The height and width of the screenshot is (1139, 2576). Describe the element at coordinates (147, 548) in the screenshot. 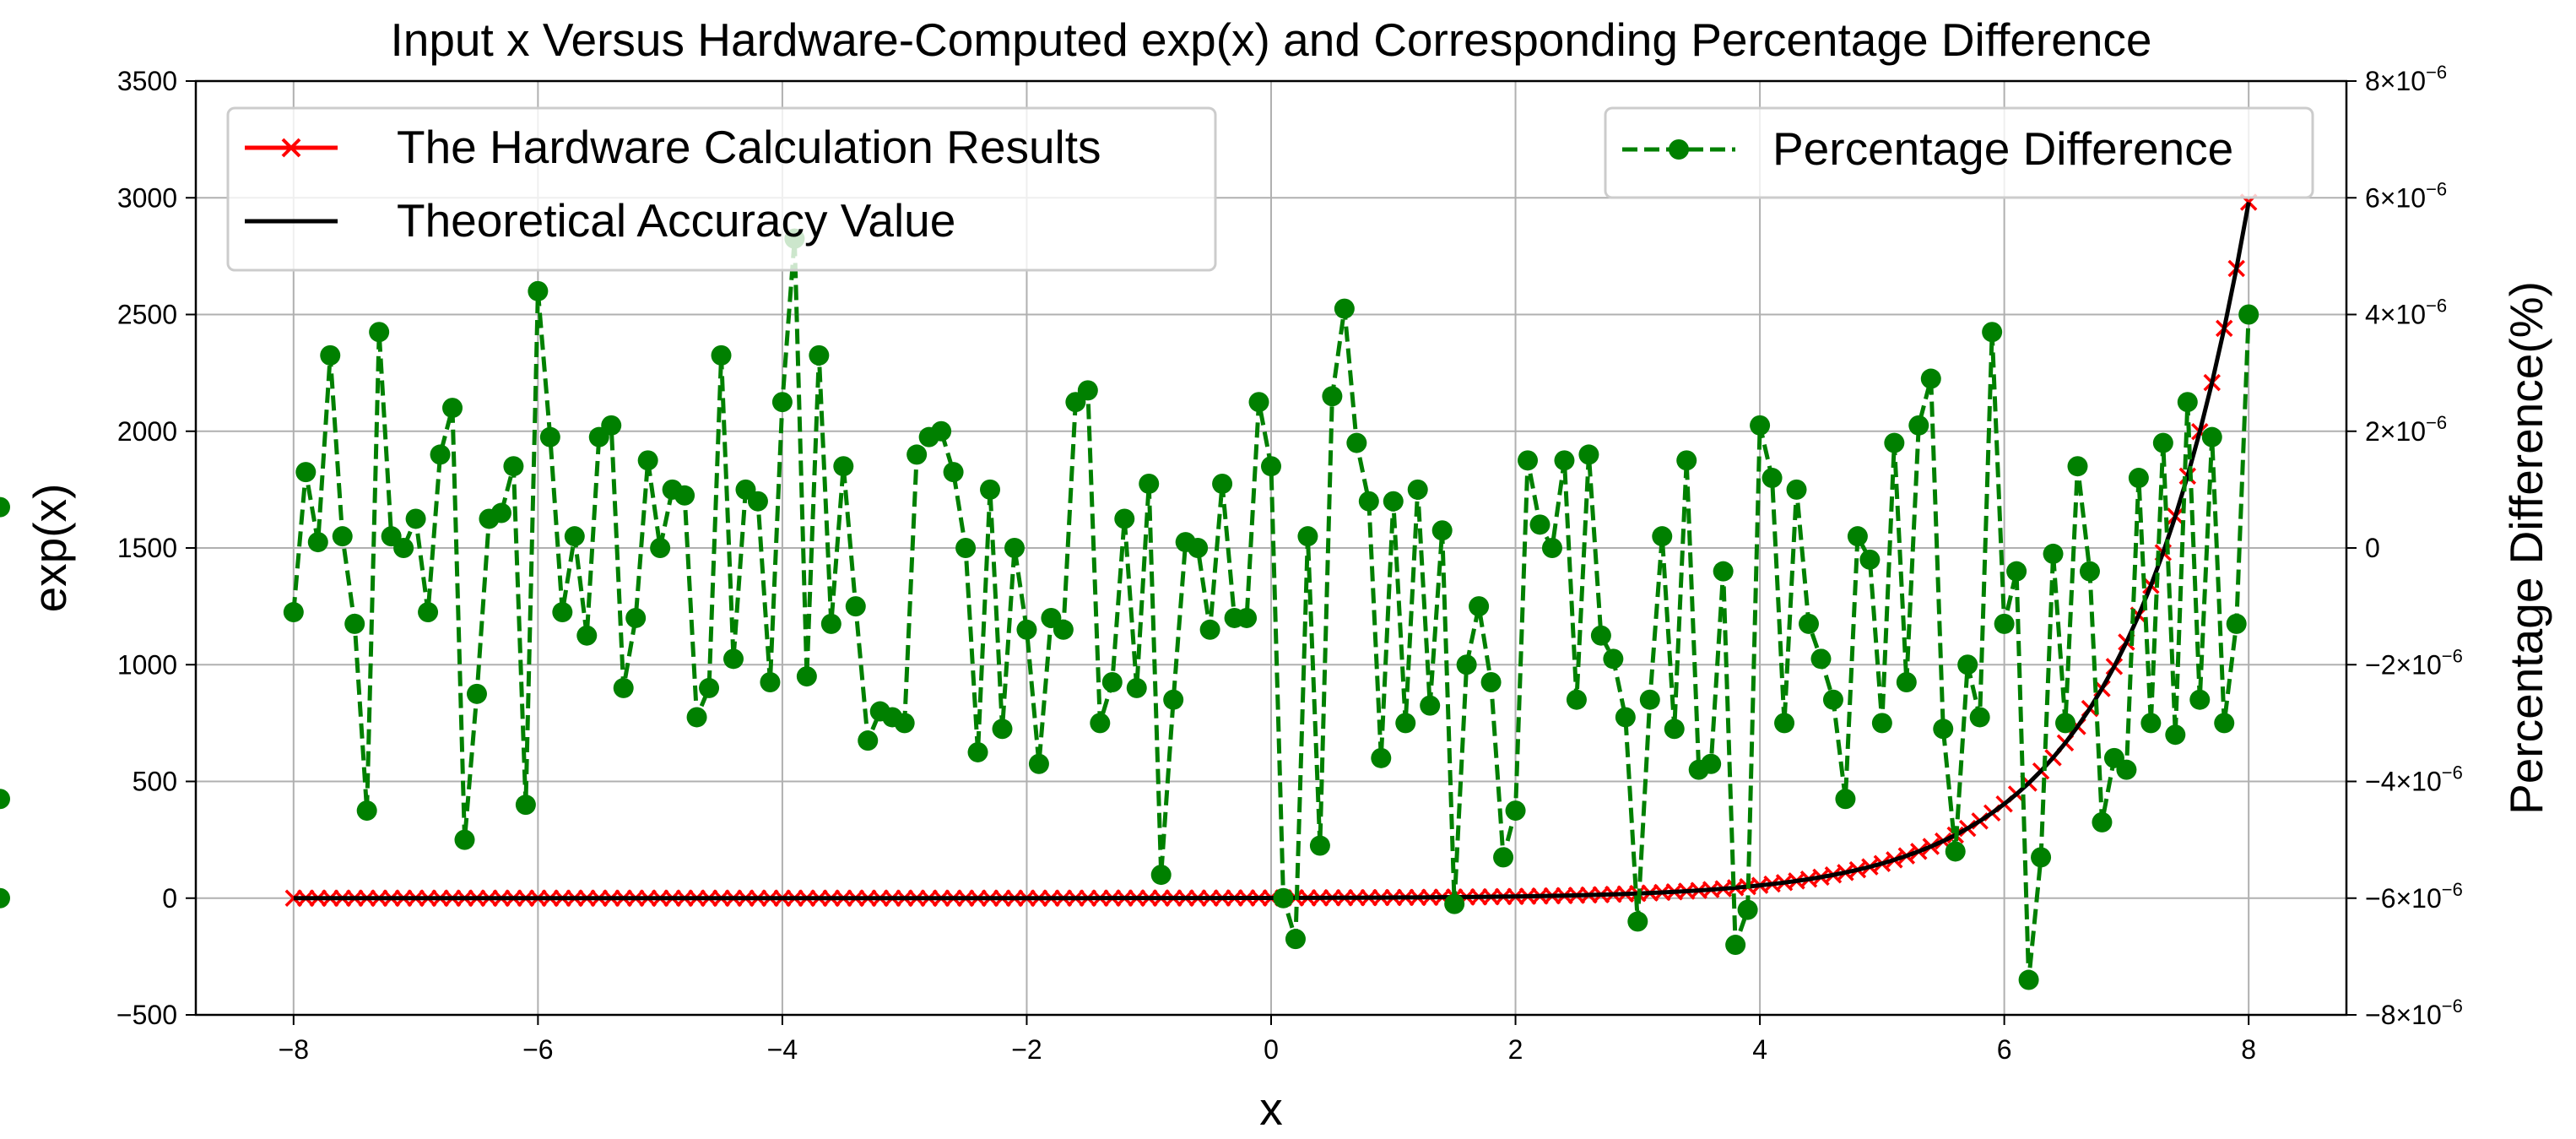

I see `y-tick-label: 1500` at that location.